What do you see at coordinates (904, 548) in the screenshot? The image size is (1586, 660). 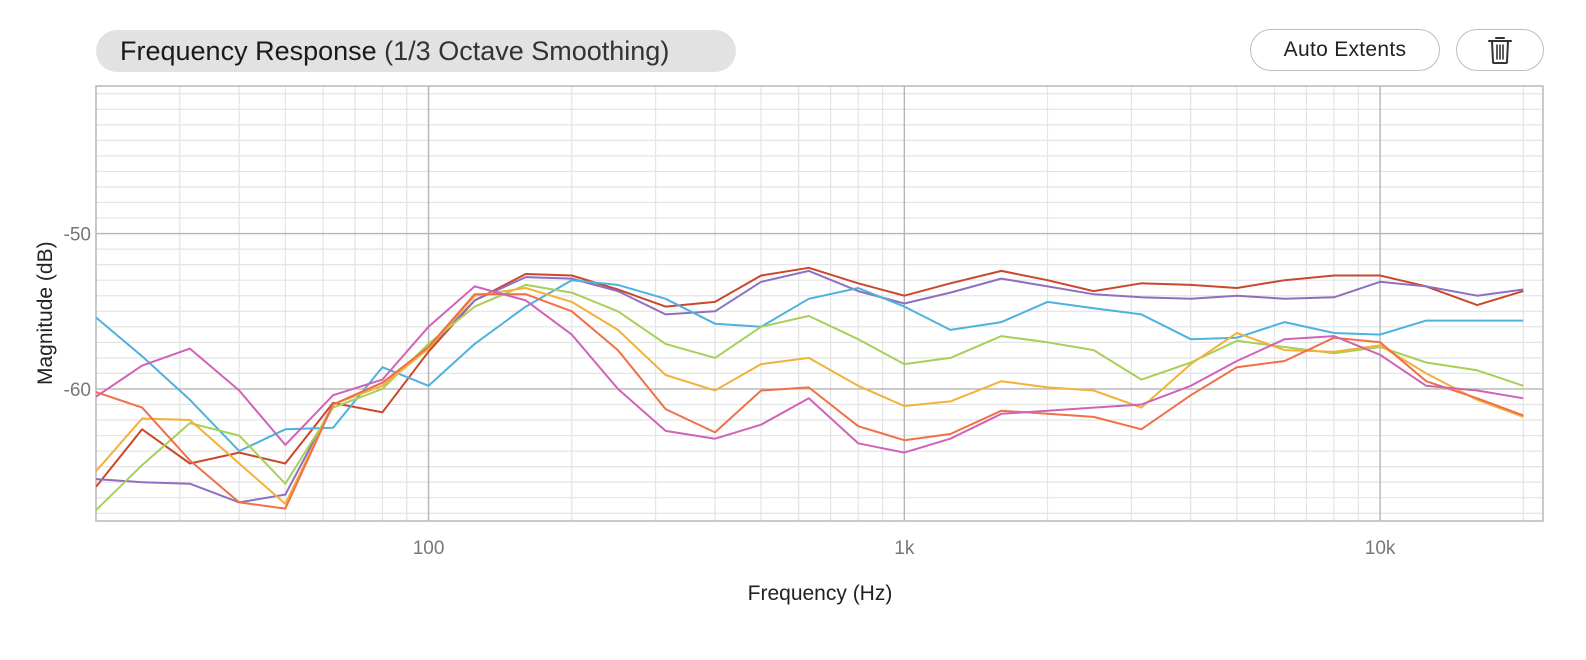 I see `x-tick-label: 1k` at bounding box center [904, 548].